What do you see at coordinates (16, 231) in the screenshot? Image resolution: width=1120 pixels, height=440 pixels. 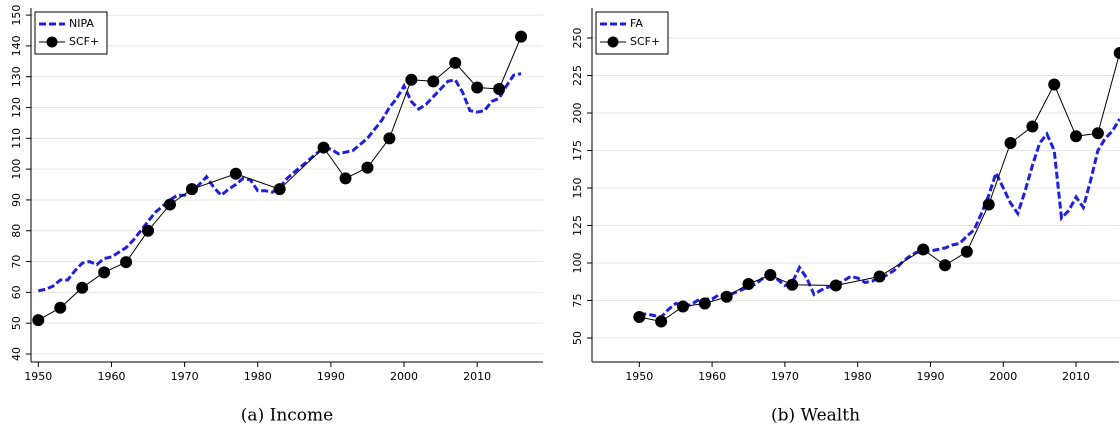 I see `y-tick-label: 80` at bounding box center [16, 231].